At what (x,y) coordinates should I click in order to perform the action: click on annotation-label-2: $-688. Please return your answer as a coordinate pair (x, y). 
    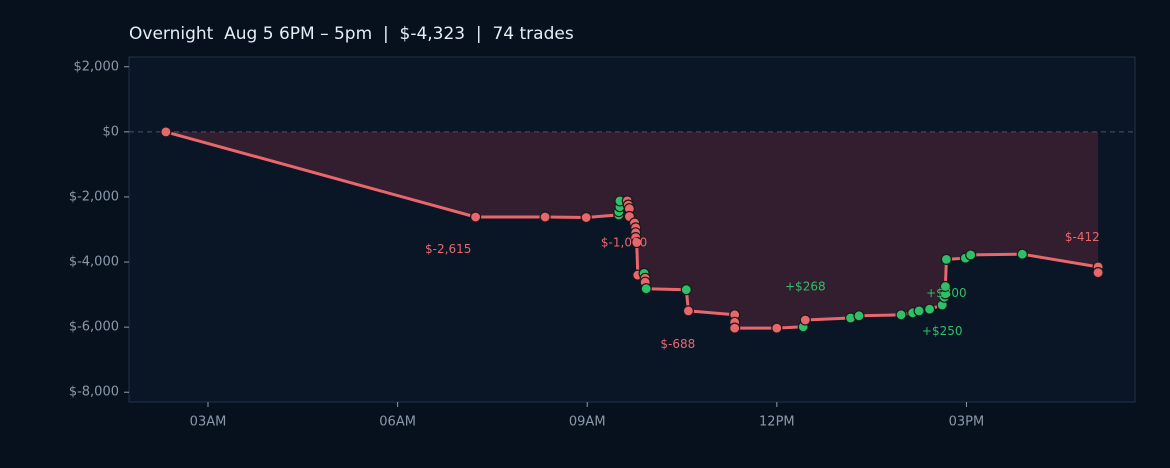
    Looking at the image, I should click on (677, 344).